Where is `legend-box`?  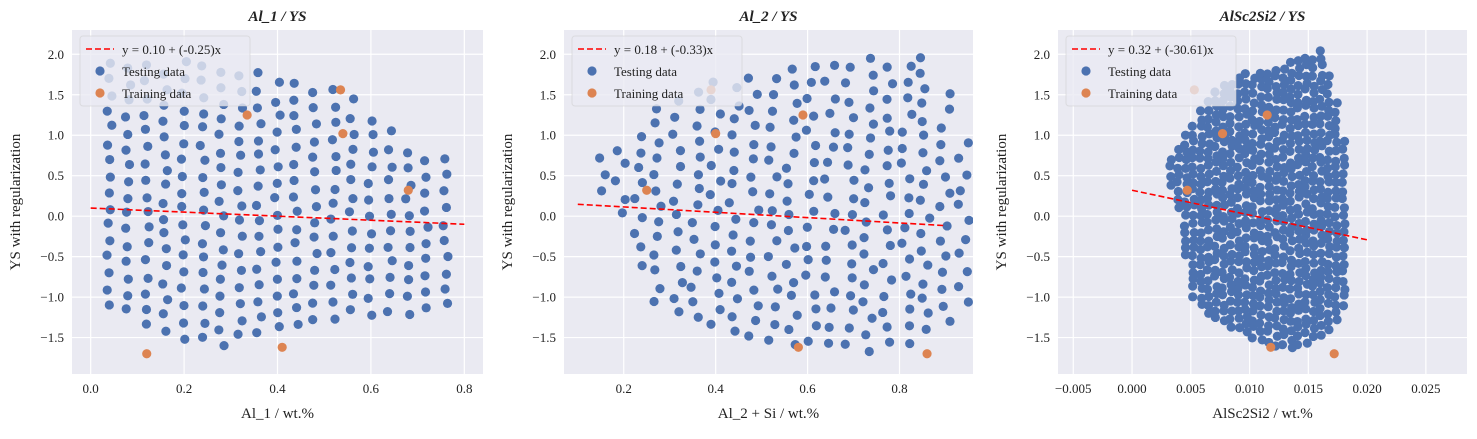 legend-box is located at coordinates (165, 71).